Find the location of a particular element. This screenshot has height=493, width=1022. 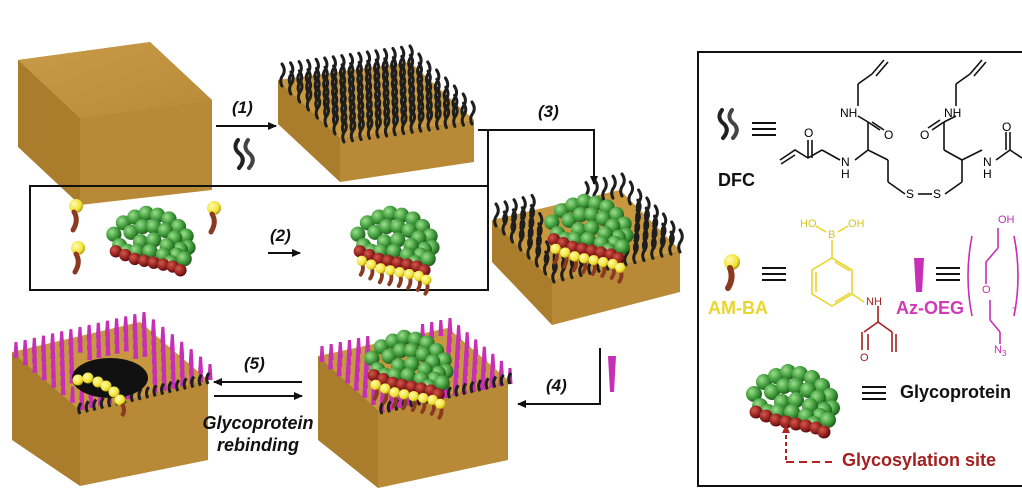

atom-n: N is located at coordinates (998, 350).